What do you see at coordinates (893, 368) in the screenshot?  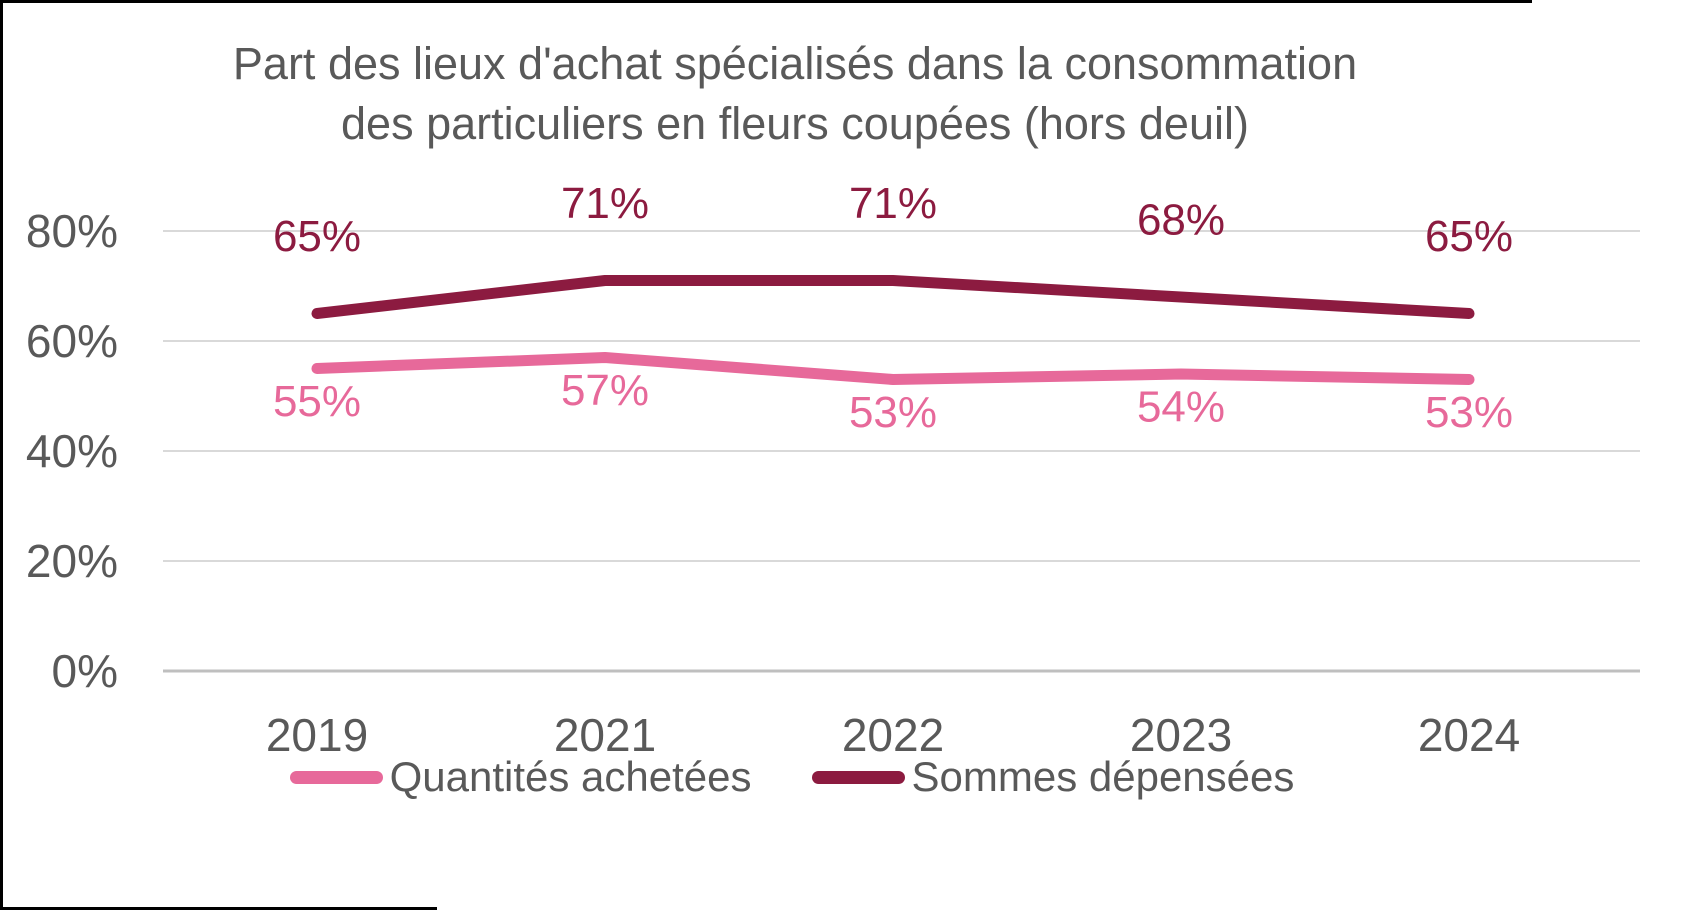 I see `series-line-quantites-achetees` at bounding box center [893, 368].